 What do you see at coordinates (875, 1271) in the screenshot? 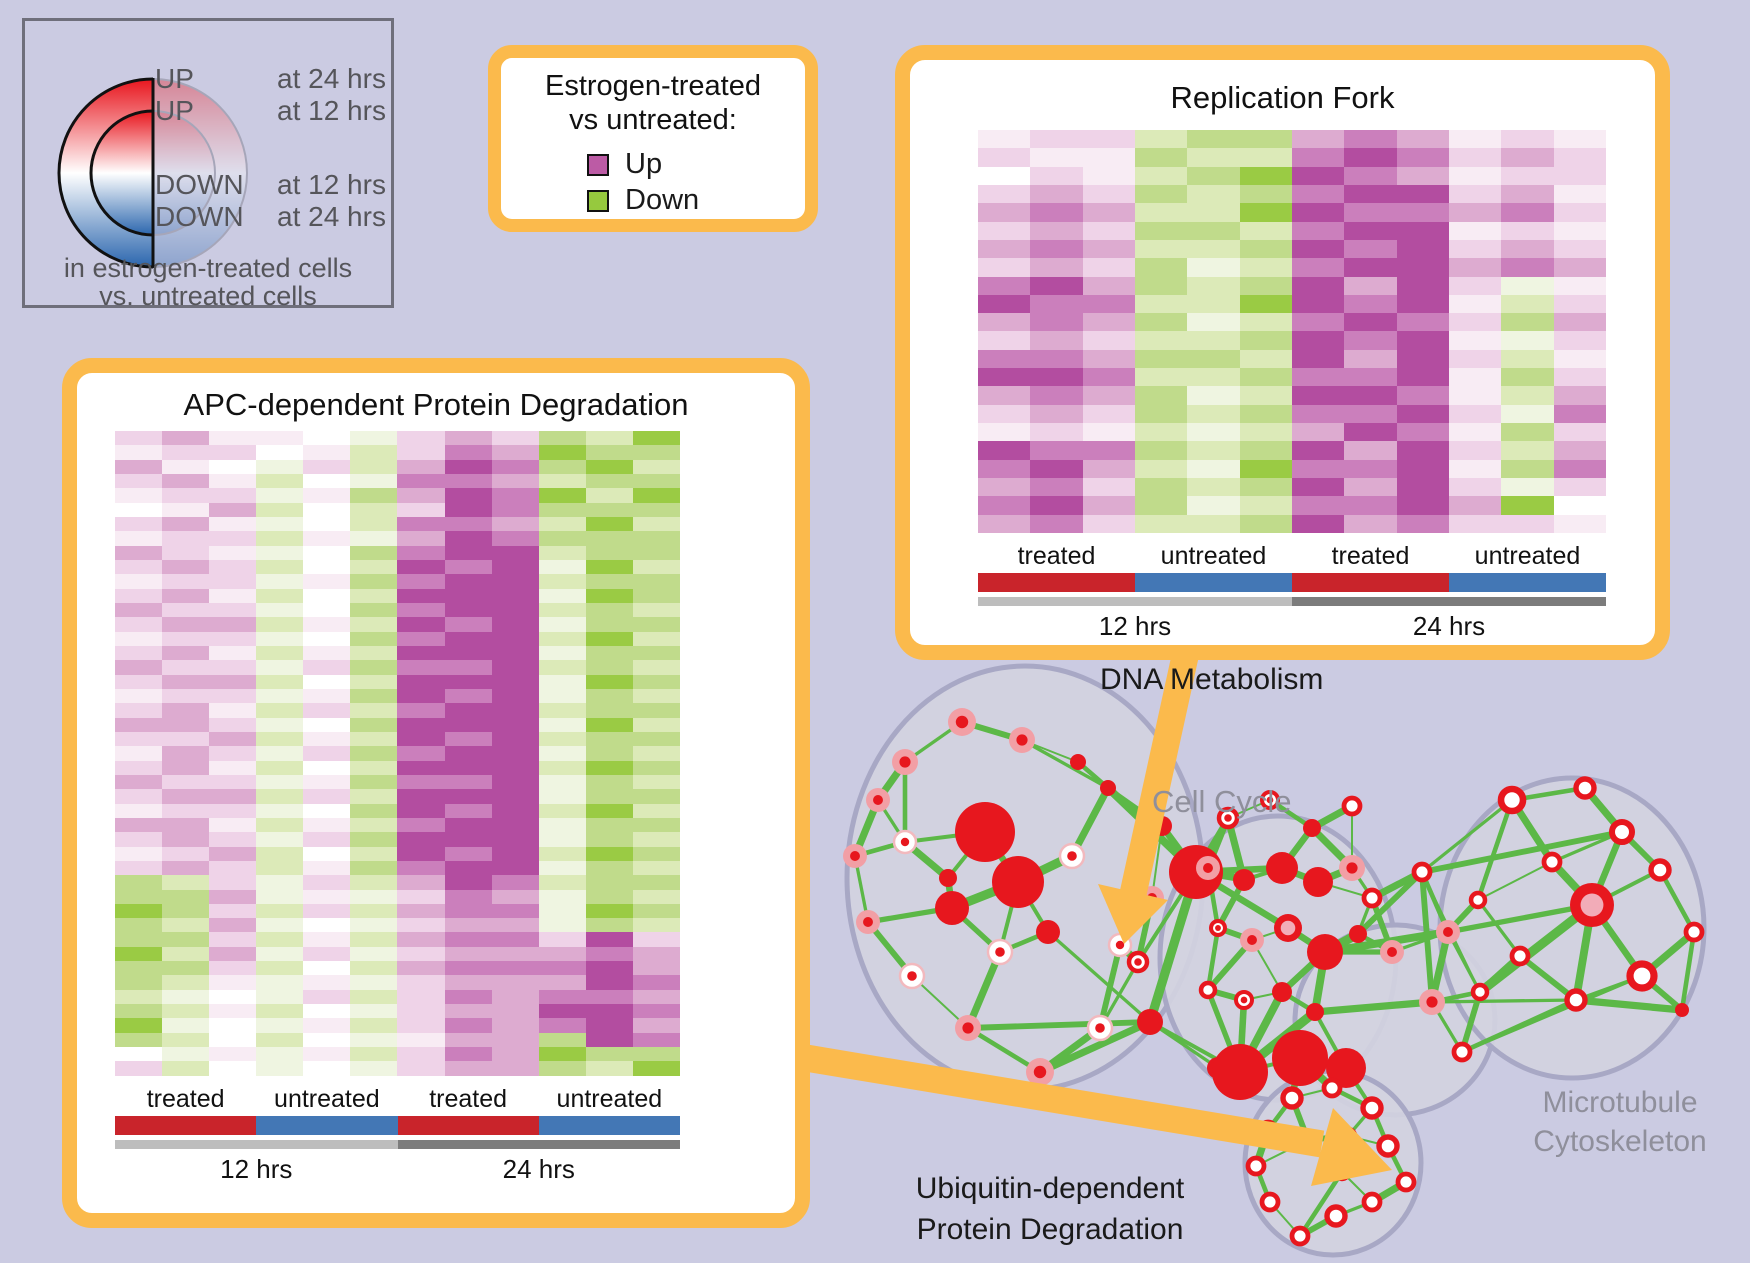
I see `bottom-margin-strip` at bounding box center [875, 1271].